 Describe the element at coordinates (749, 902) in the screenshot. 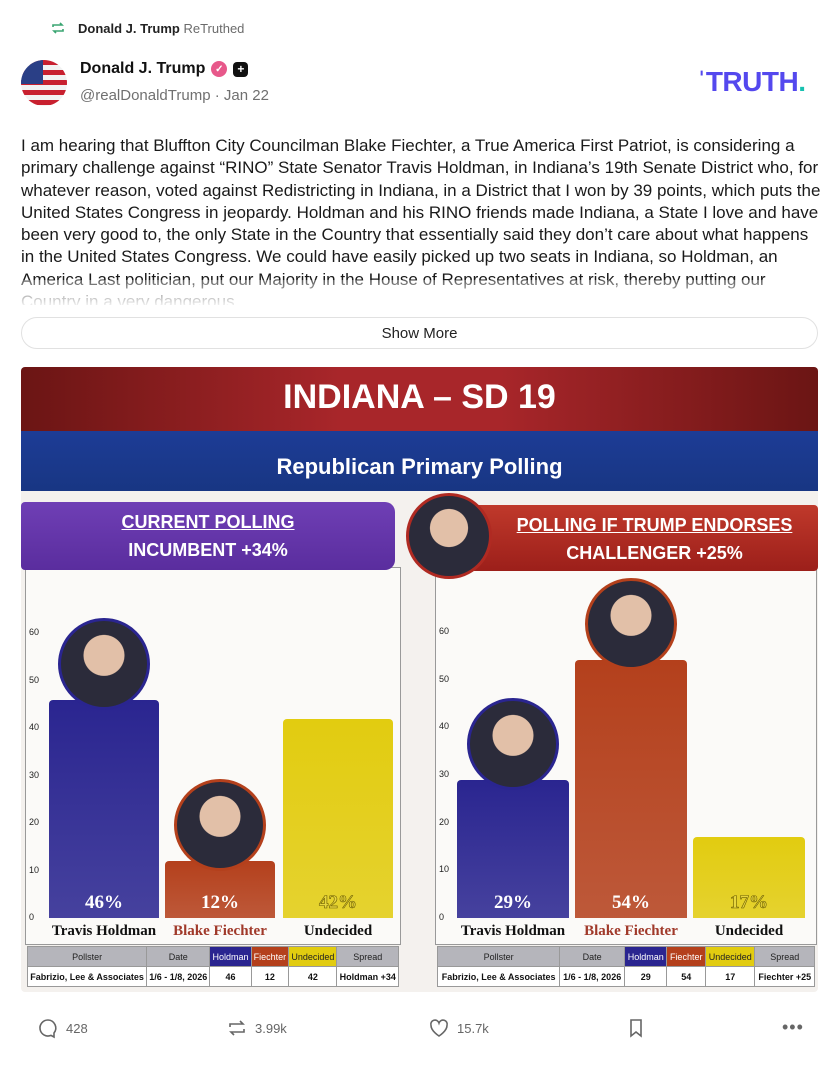

I see `bar-value-label: 17%` at that location.